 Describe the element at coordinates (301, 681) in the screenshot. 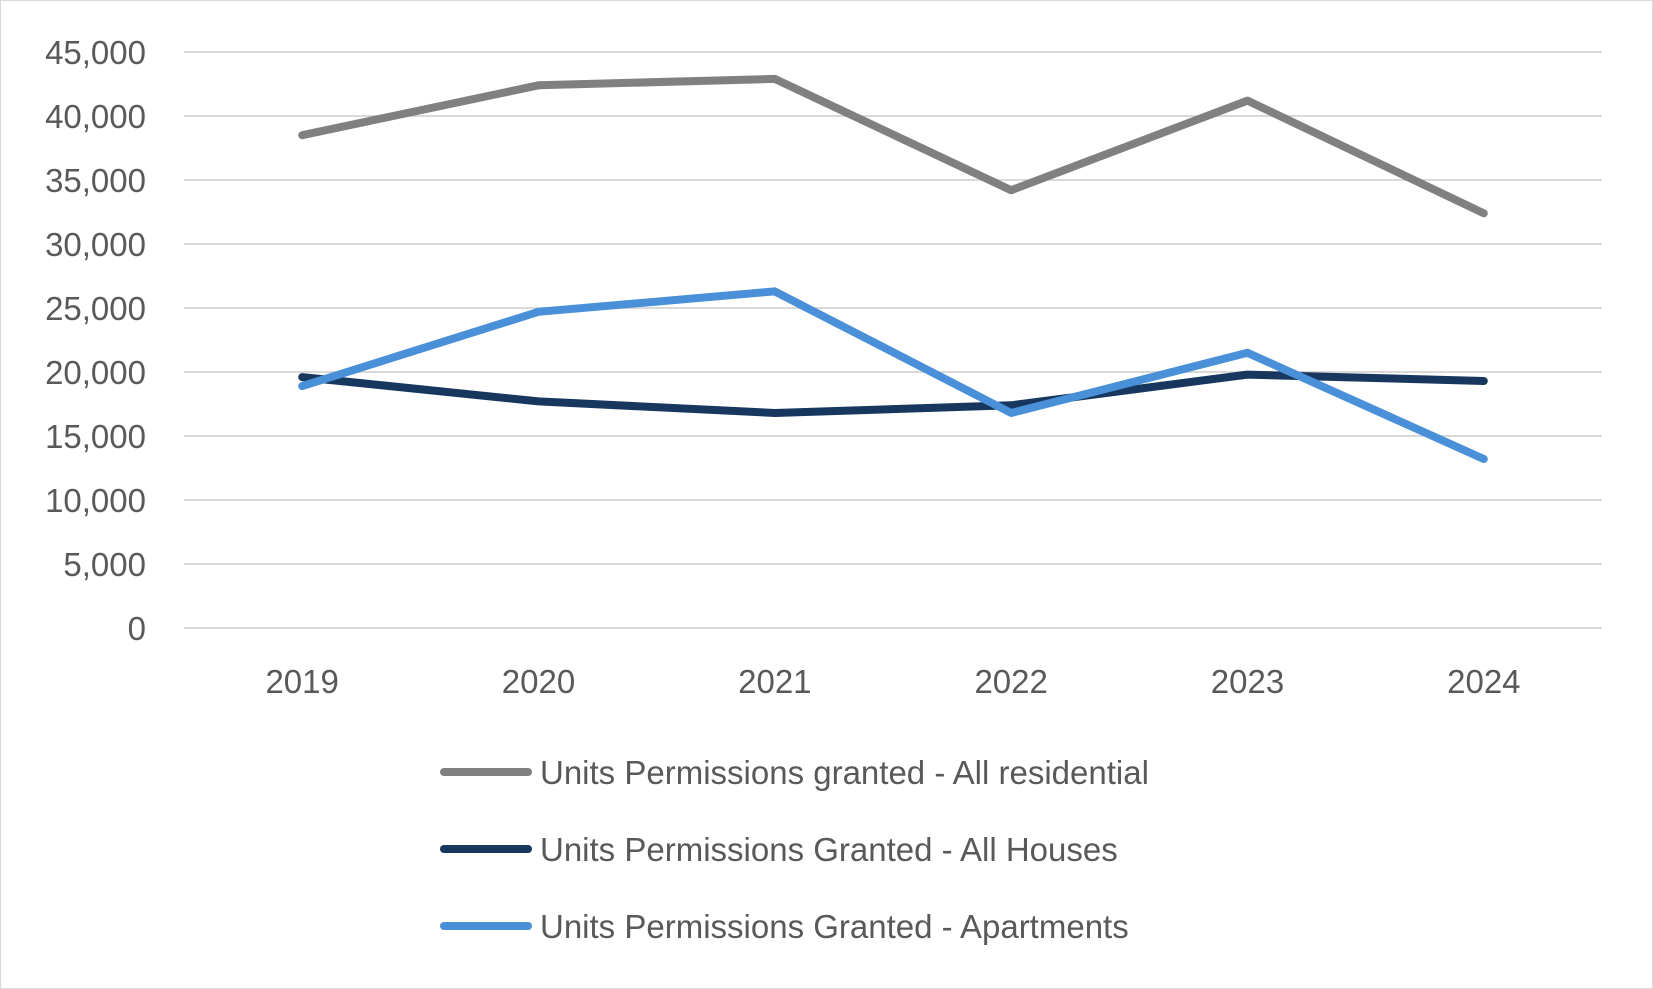

I see `x-tick-label: 2019` at that location.